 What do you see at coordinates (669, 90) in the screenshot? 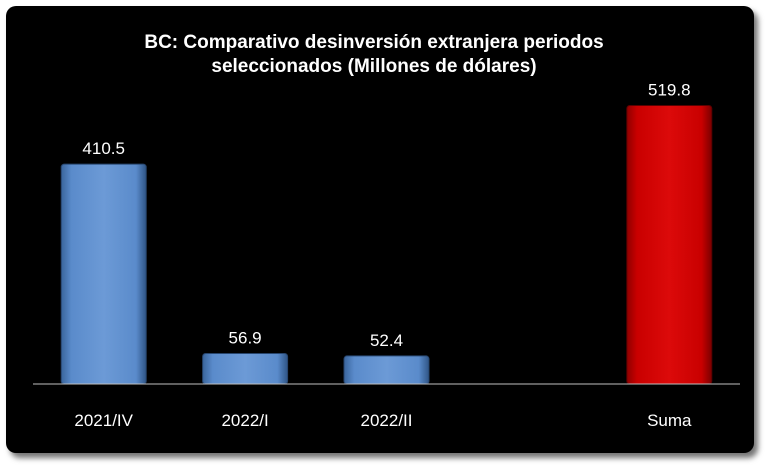
I see `data-label: 519.8` at bounding box center [669, 90].